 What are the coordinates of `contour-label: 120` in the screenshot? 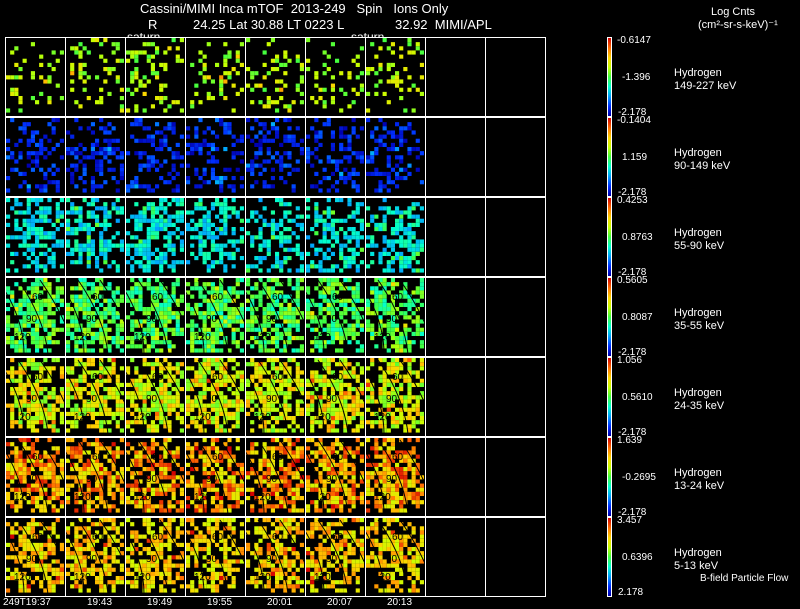 It's located at (142, 417).